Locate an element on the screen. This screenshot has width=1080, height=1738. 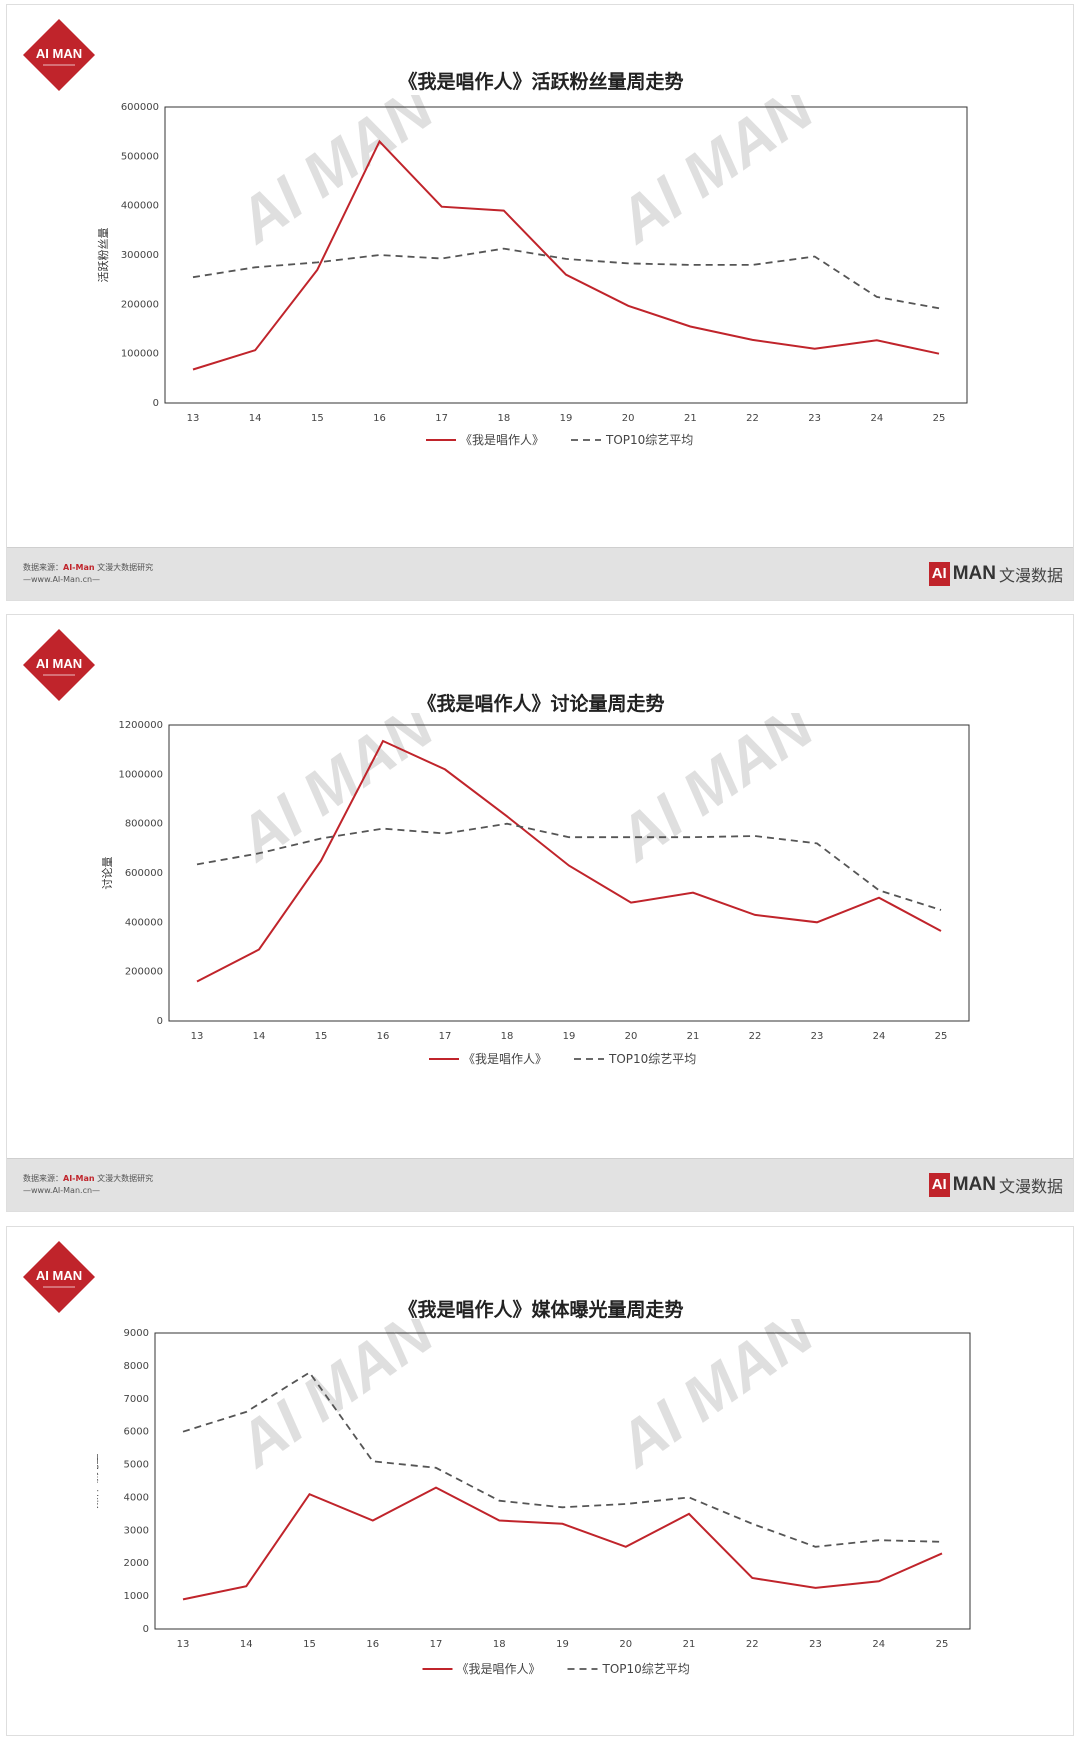
chart-title: 《我是唱作人》活跃粉丝量周走势 is located at coordinates (541, 82).